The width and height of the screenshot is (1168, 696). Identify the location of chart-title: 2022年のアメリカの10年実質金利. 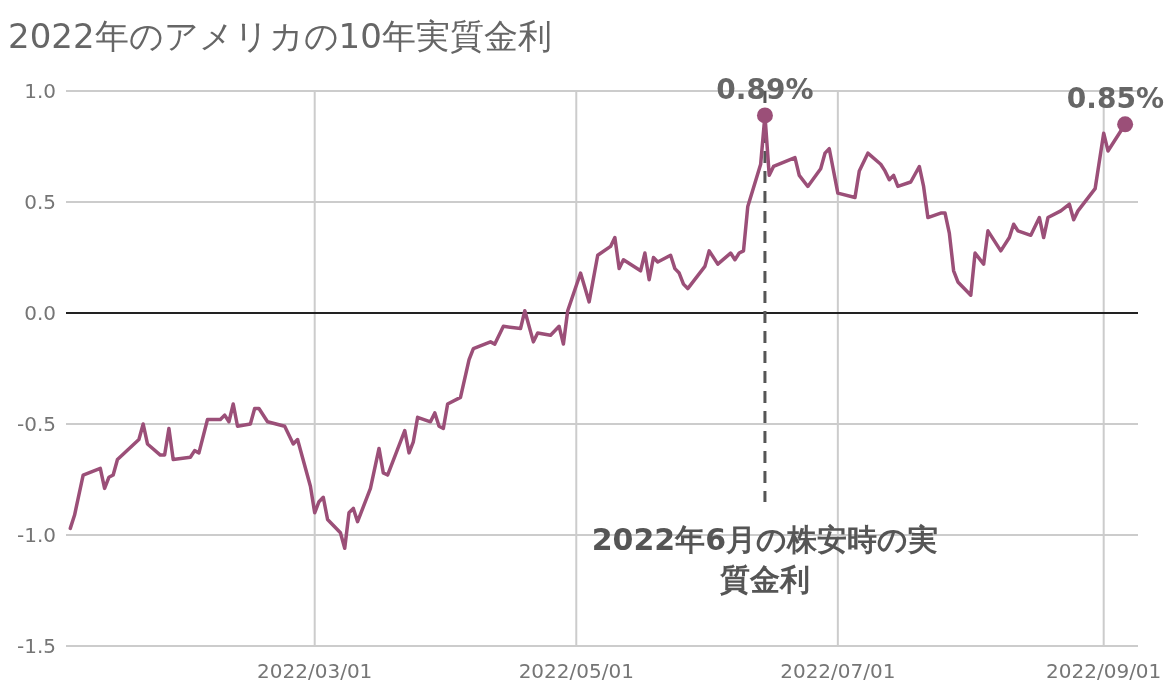
(280, 36).